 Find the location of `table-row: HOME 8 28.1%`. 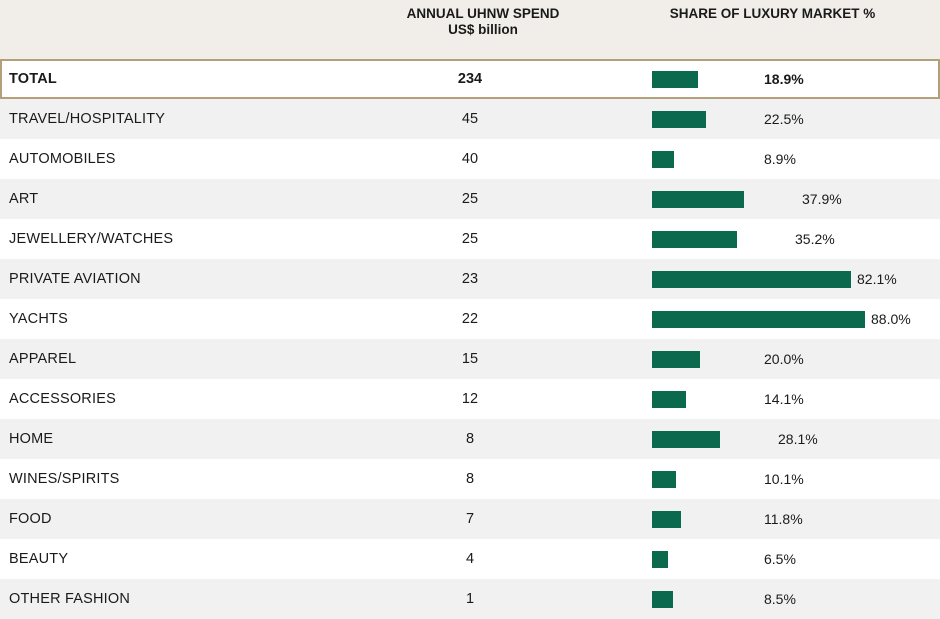

table-row: HOME 8 28.1% is located at coordinates (470, 439).